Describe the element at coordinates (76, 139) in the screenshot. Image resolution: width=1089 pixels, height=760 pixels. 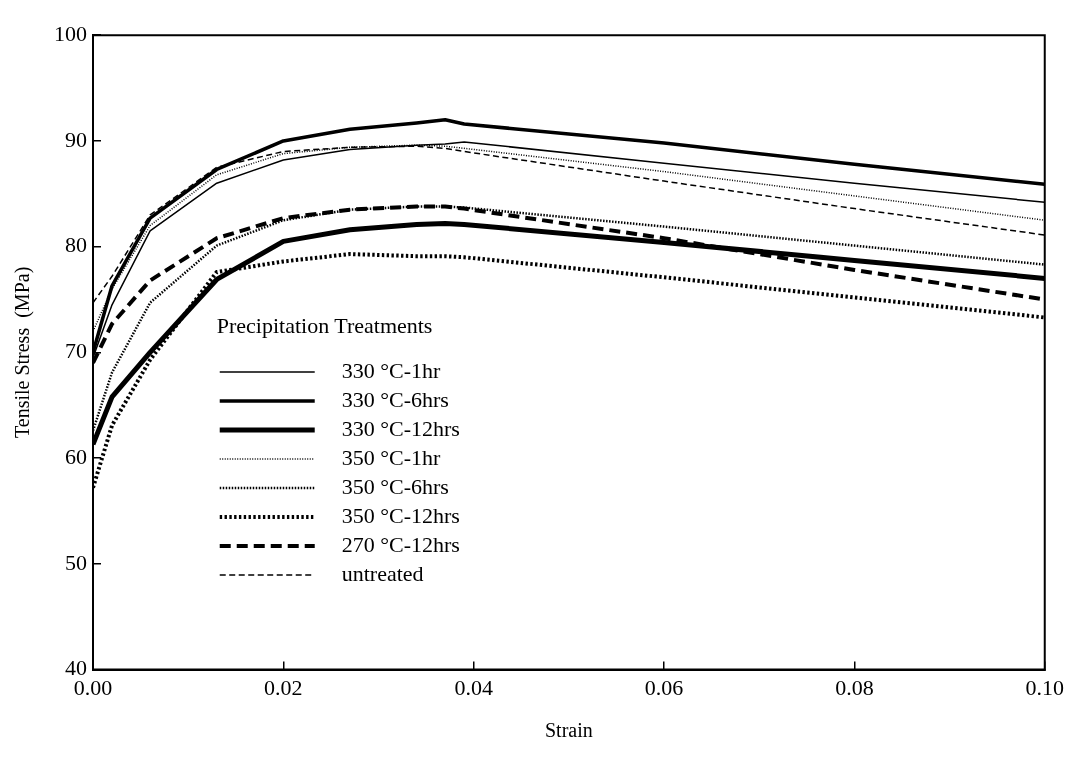
I see `y-tick-label: 90` at that location.